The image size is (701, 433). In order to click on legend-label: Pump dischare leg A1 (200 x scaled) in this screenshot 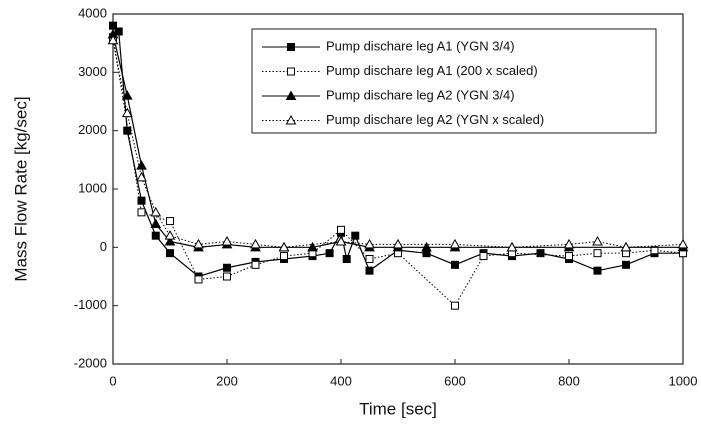, I will do `click(432, 70)`.